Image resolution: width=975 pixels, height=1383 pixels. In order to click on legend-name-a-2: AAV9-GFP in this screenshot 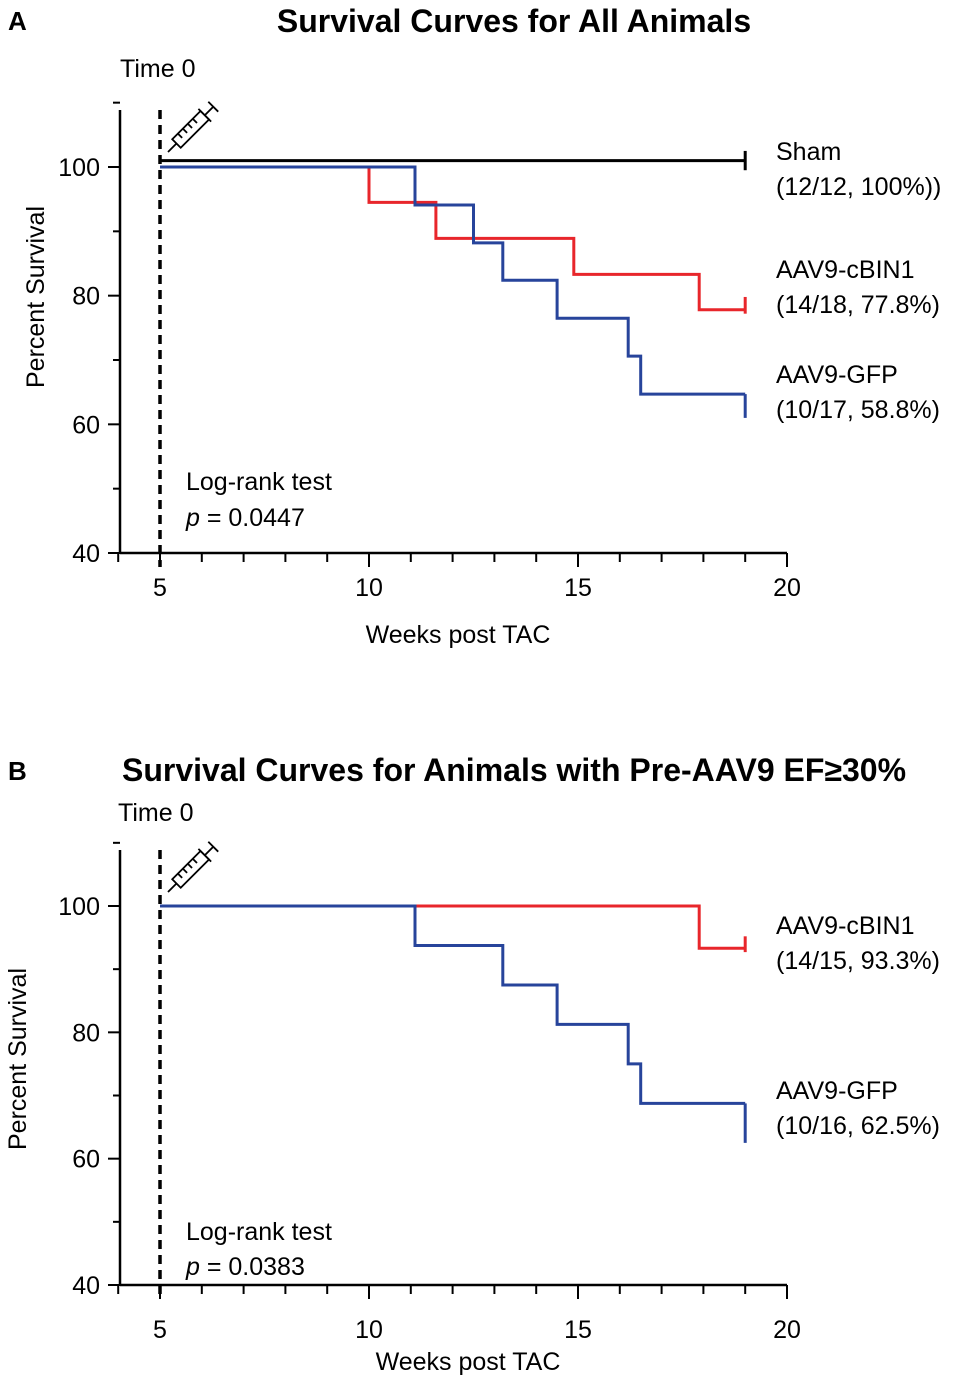, I will do `click(837, 375)`.